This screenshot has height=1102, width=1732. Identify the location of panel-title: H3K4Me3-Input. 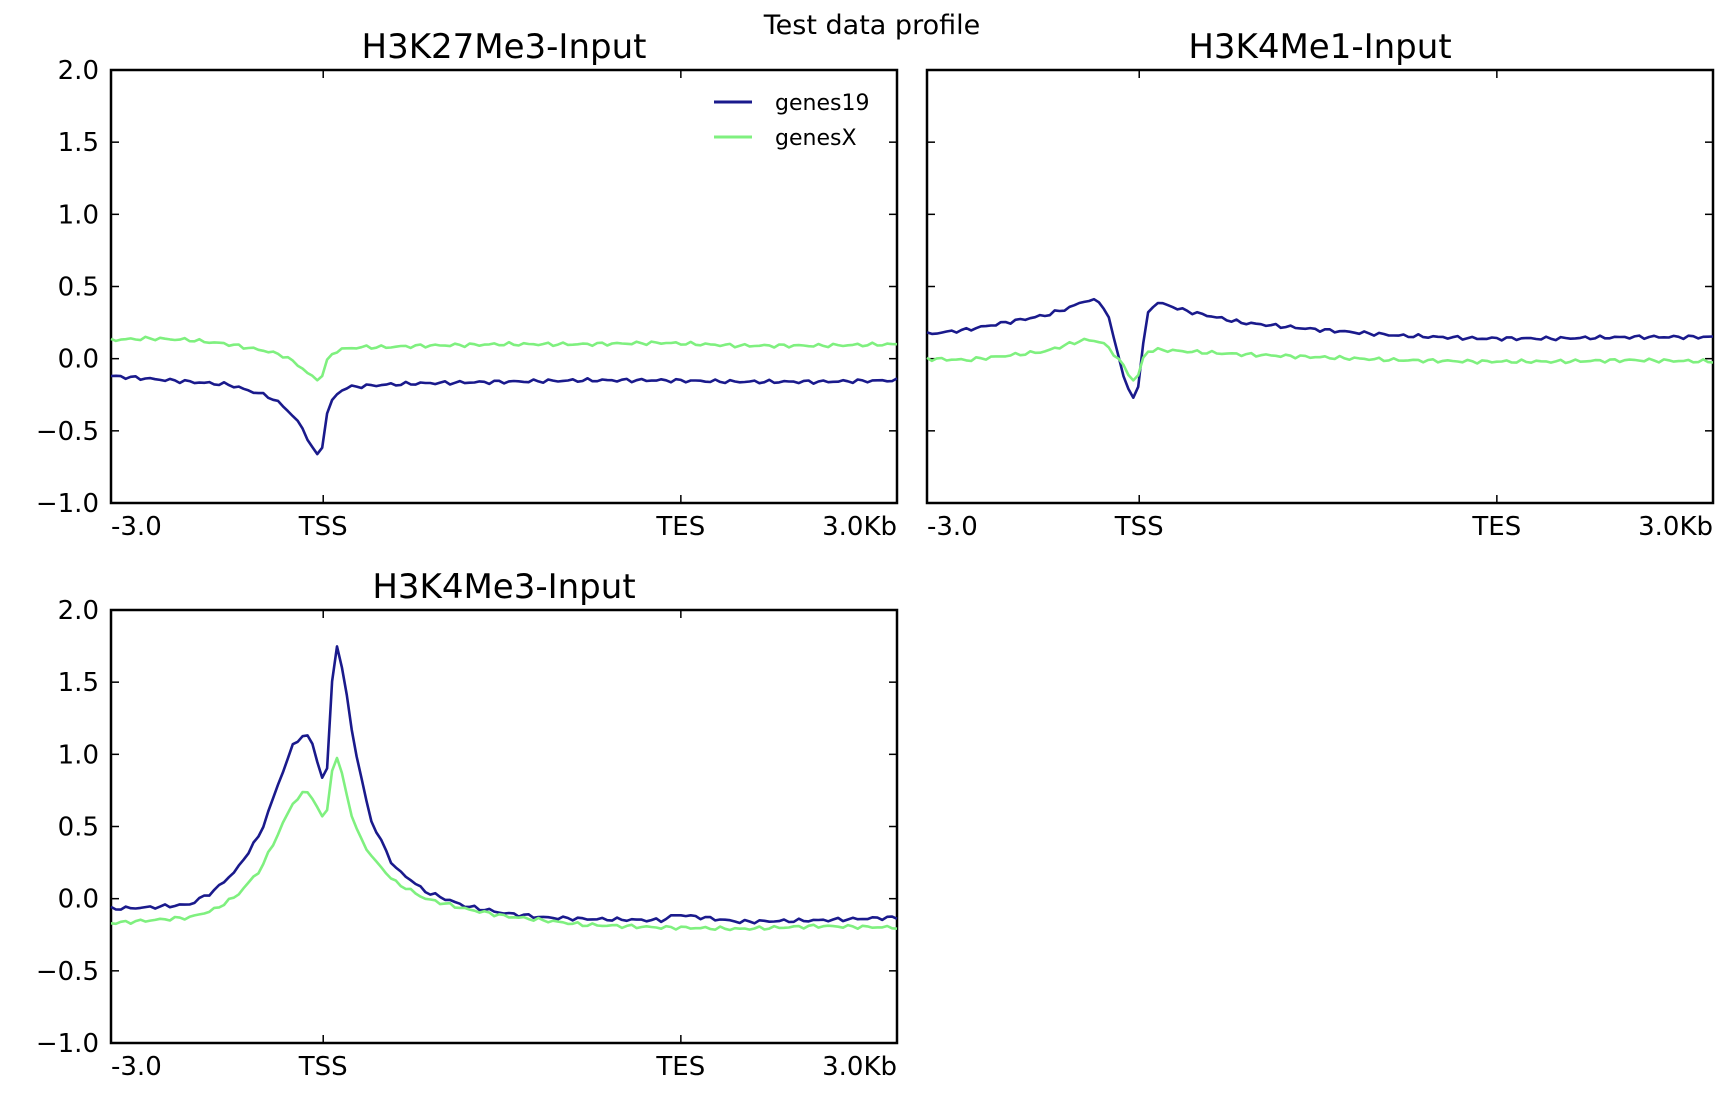
(503, 587).